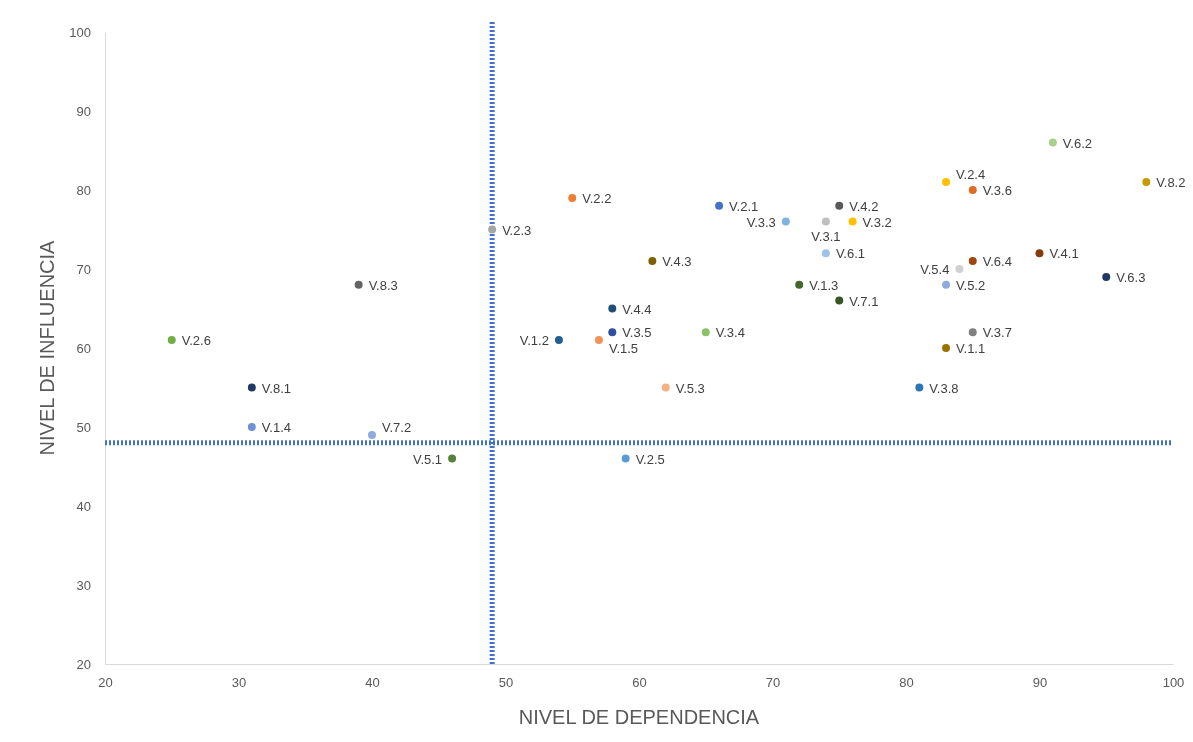 The image size is (1193, 742). What do you see at coordinates (826, 236) in the screenshot?
I see `series-label: V.3.1` at bounding box center [826, 236].